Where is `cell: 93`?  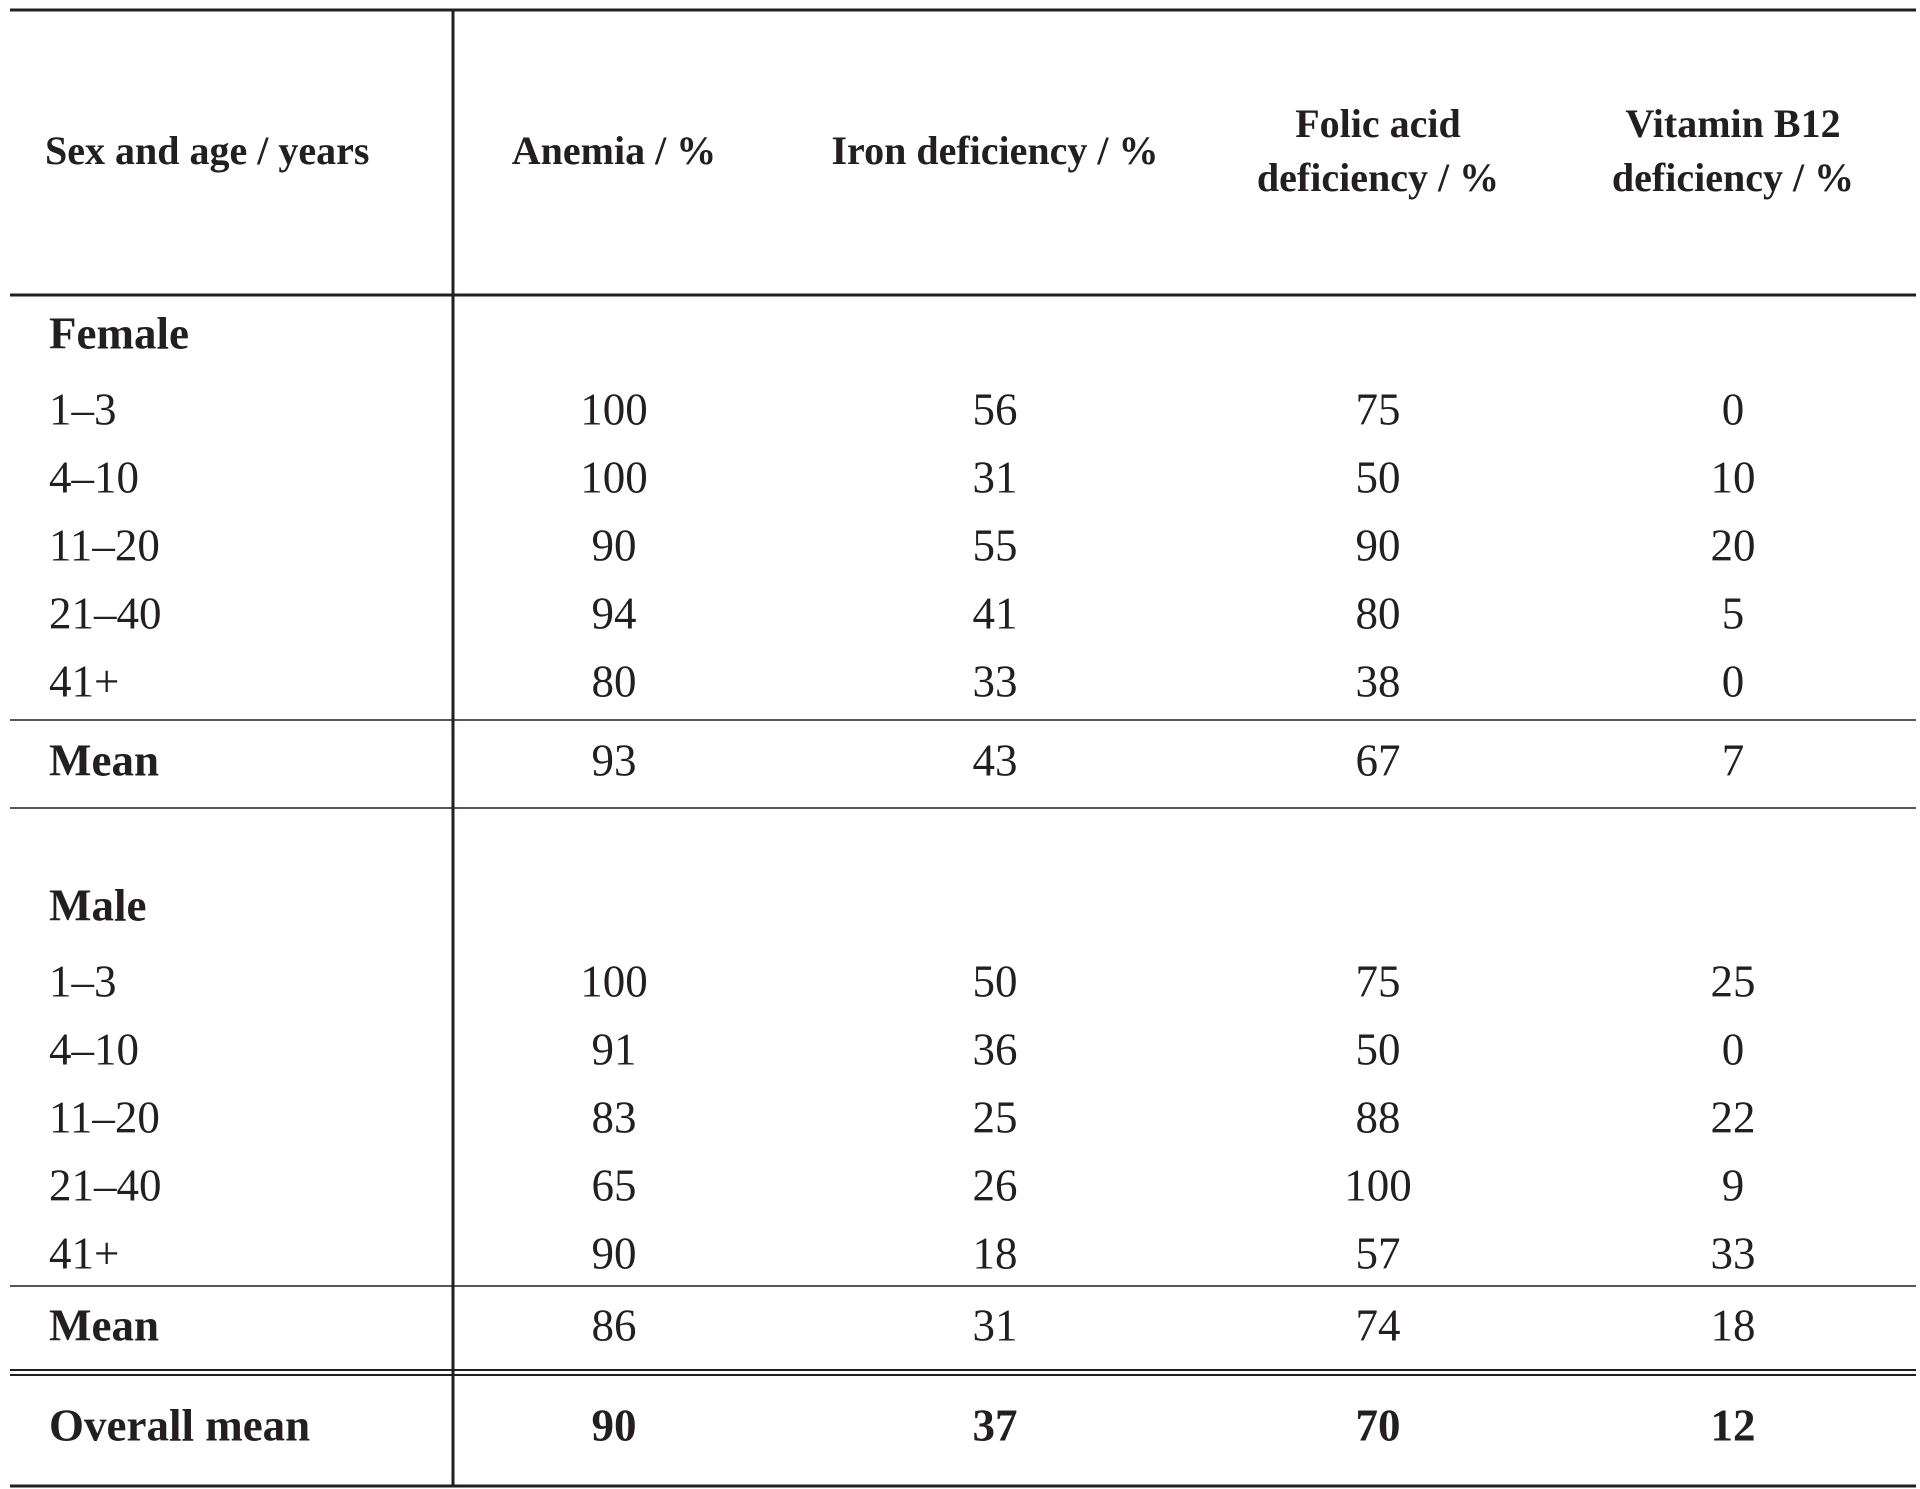
cell: 93 is located at coordinates (614, 760).